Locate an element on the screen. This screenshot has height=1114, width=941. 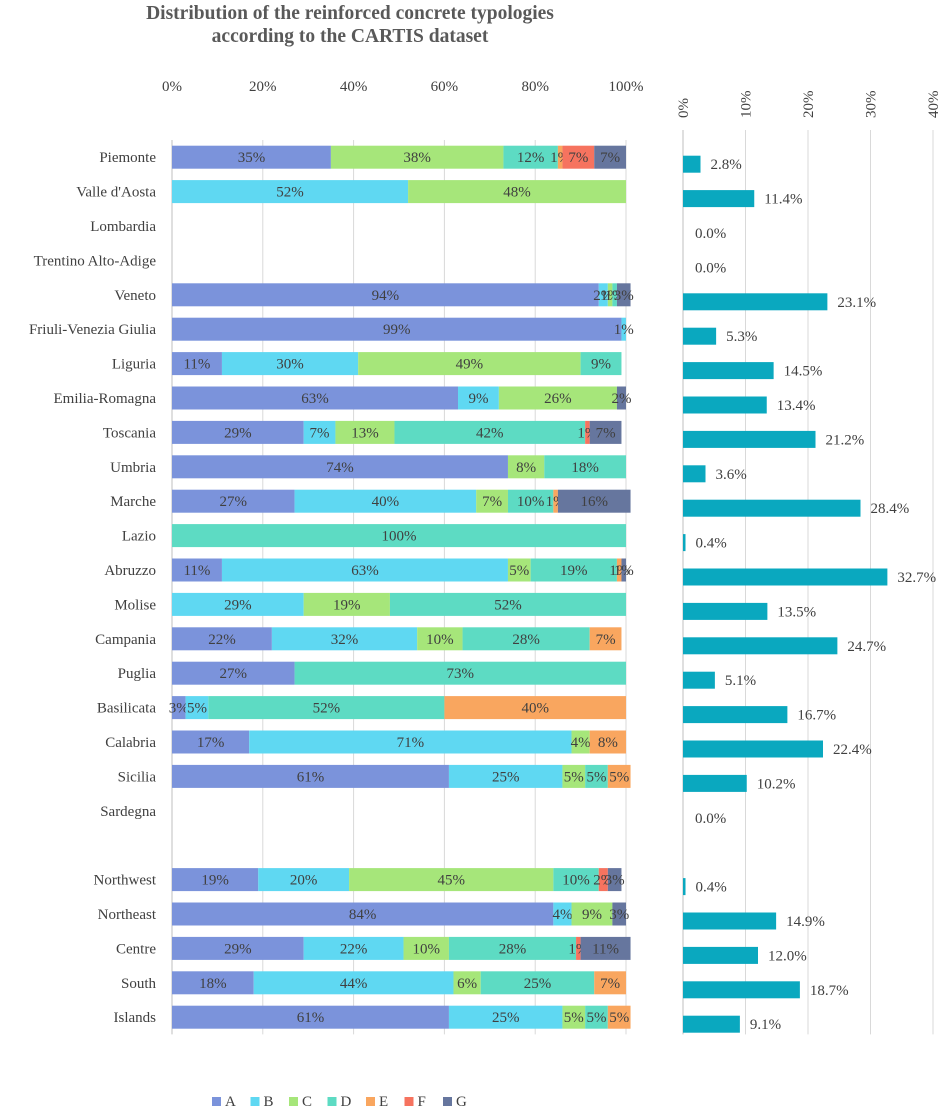
bar-northeast-g is located at coordinates (619, 914).